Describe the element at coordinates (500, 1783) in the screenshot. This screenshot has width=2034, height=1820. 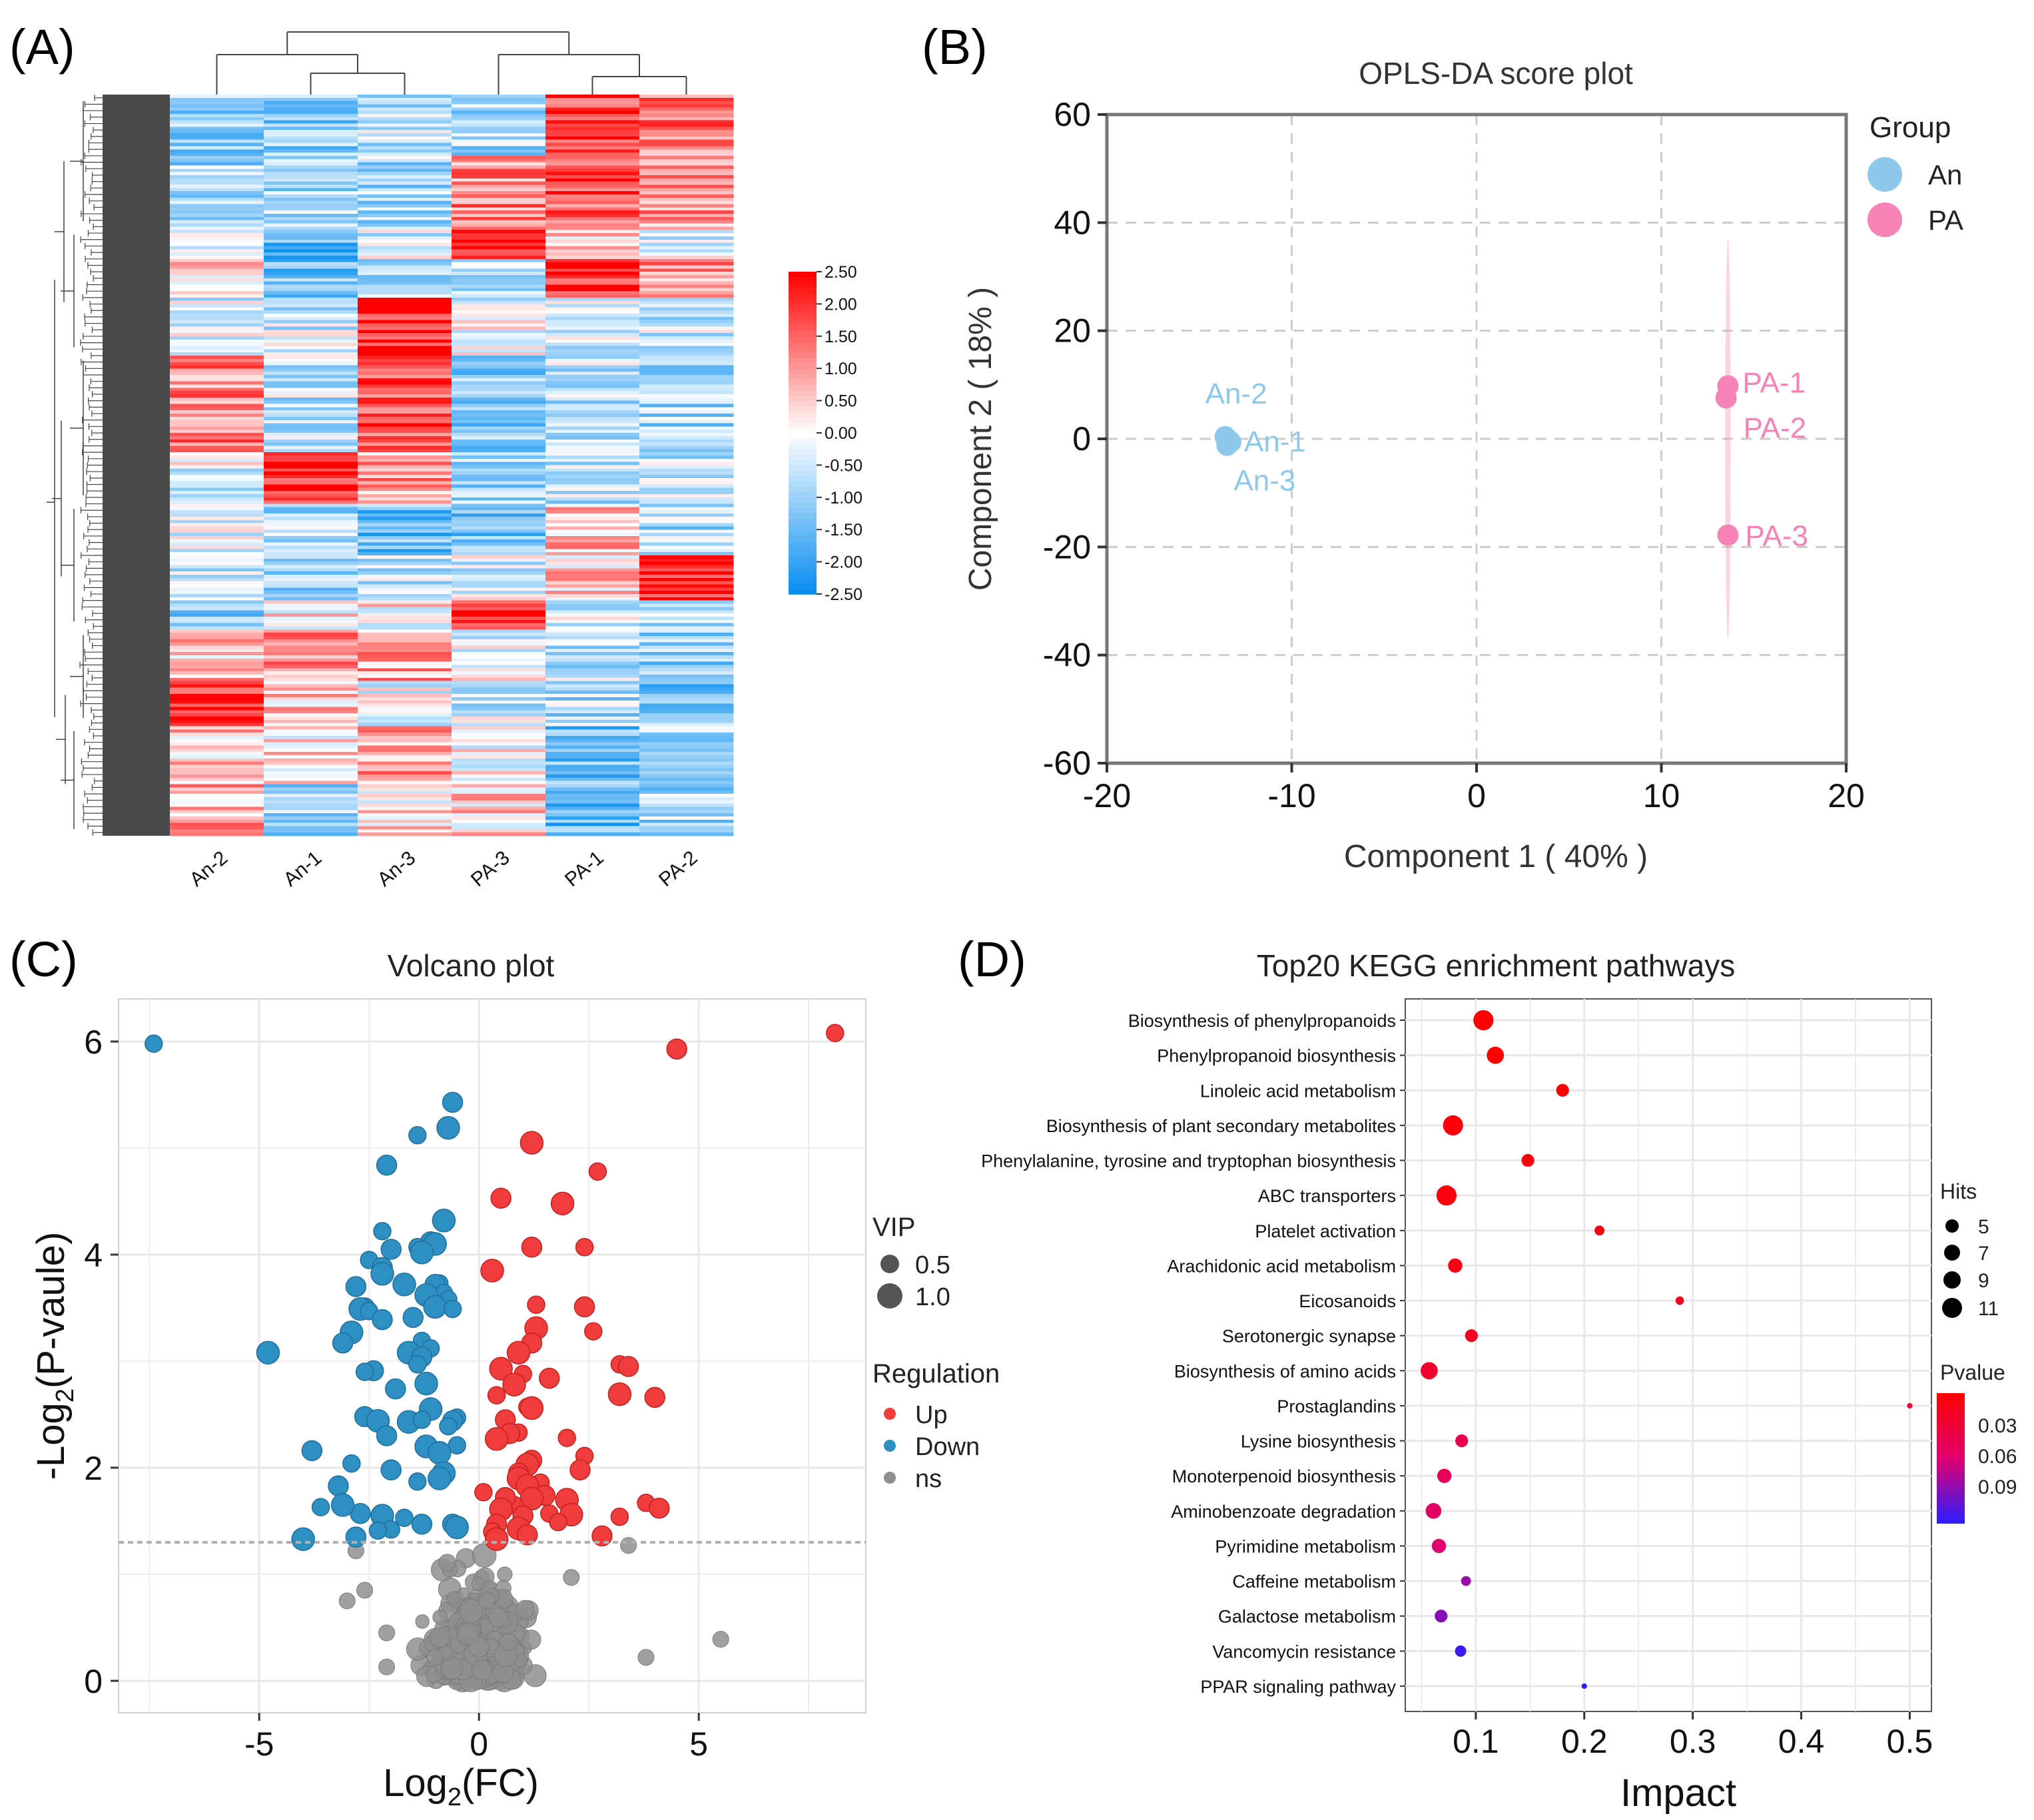
I see `volcano-x-title-tail: (FC)` at that location.